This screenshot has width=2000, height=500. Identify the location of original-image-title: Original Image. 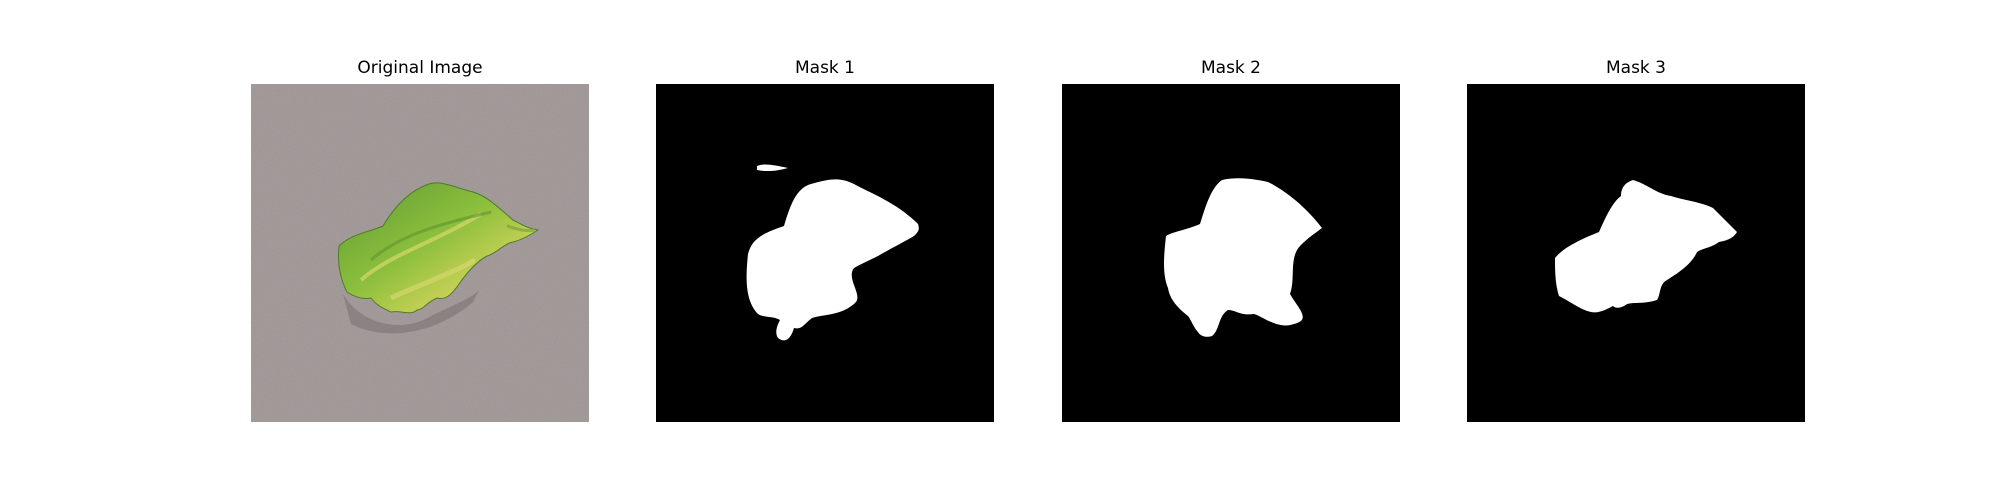
(420, 68).